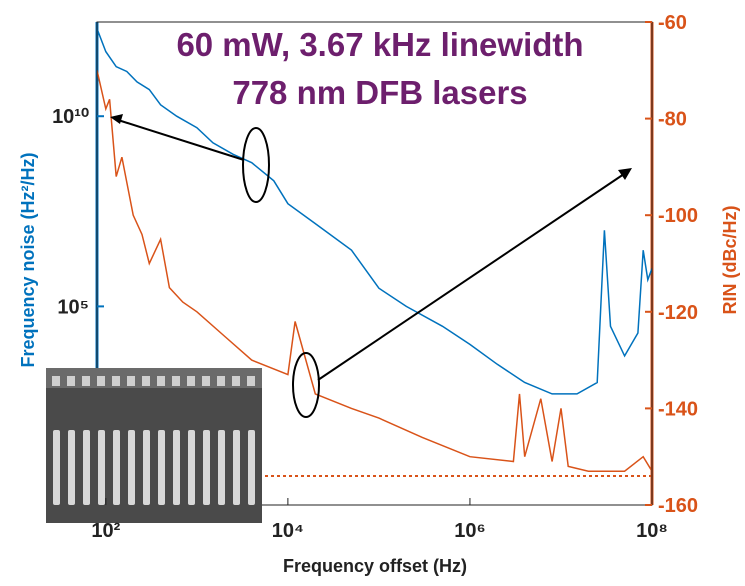 This screenshot has width=745, height=586. I want to click on y2-tick-label: -100, so click(678, 216).